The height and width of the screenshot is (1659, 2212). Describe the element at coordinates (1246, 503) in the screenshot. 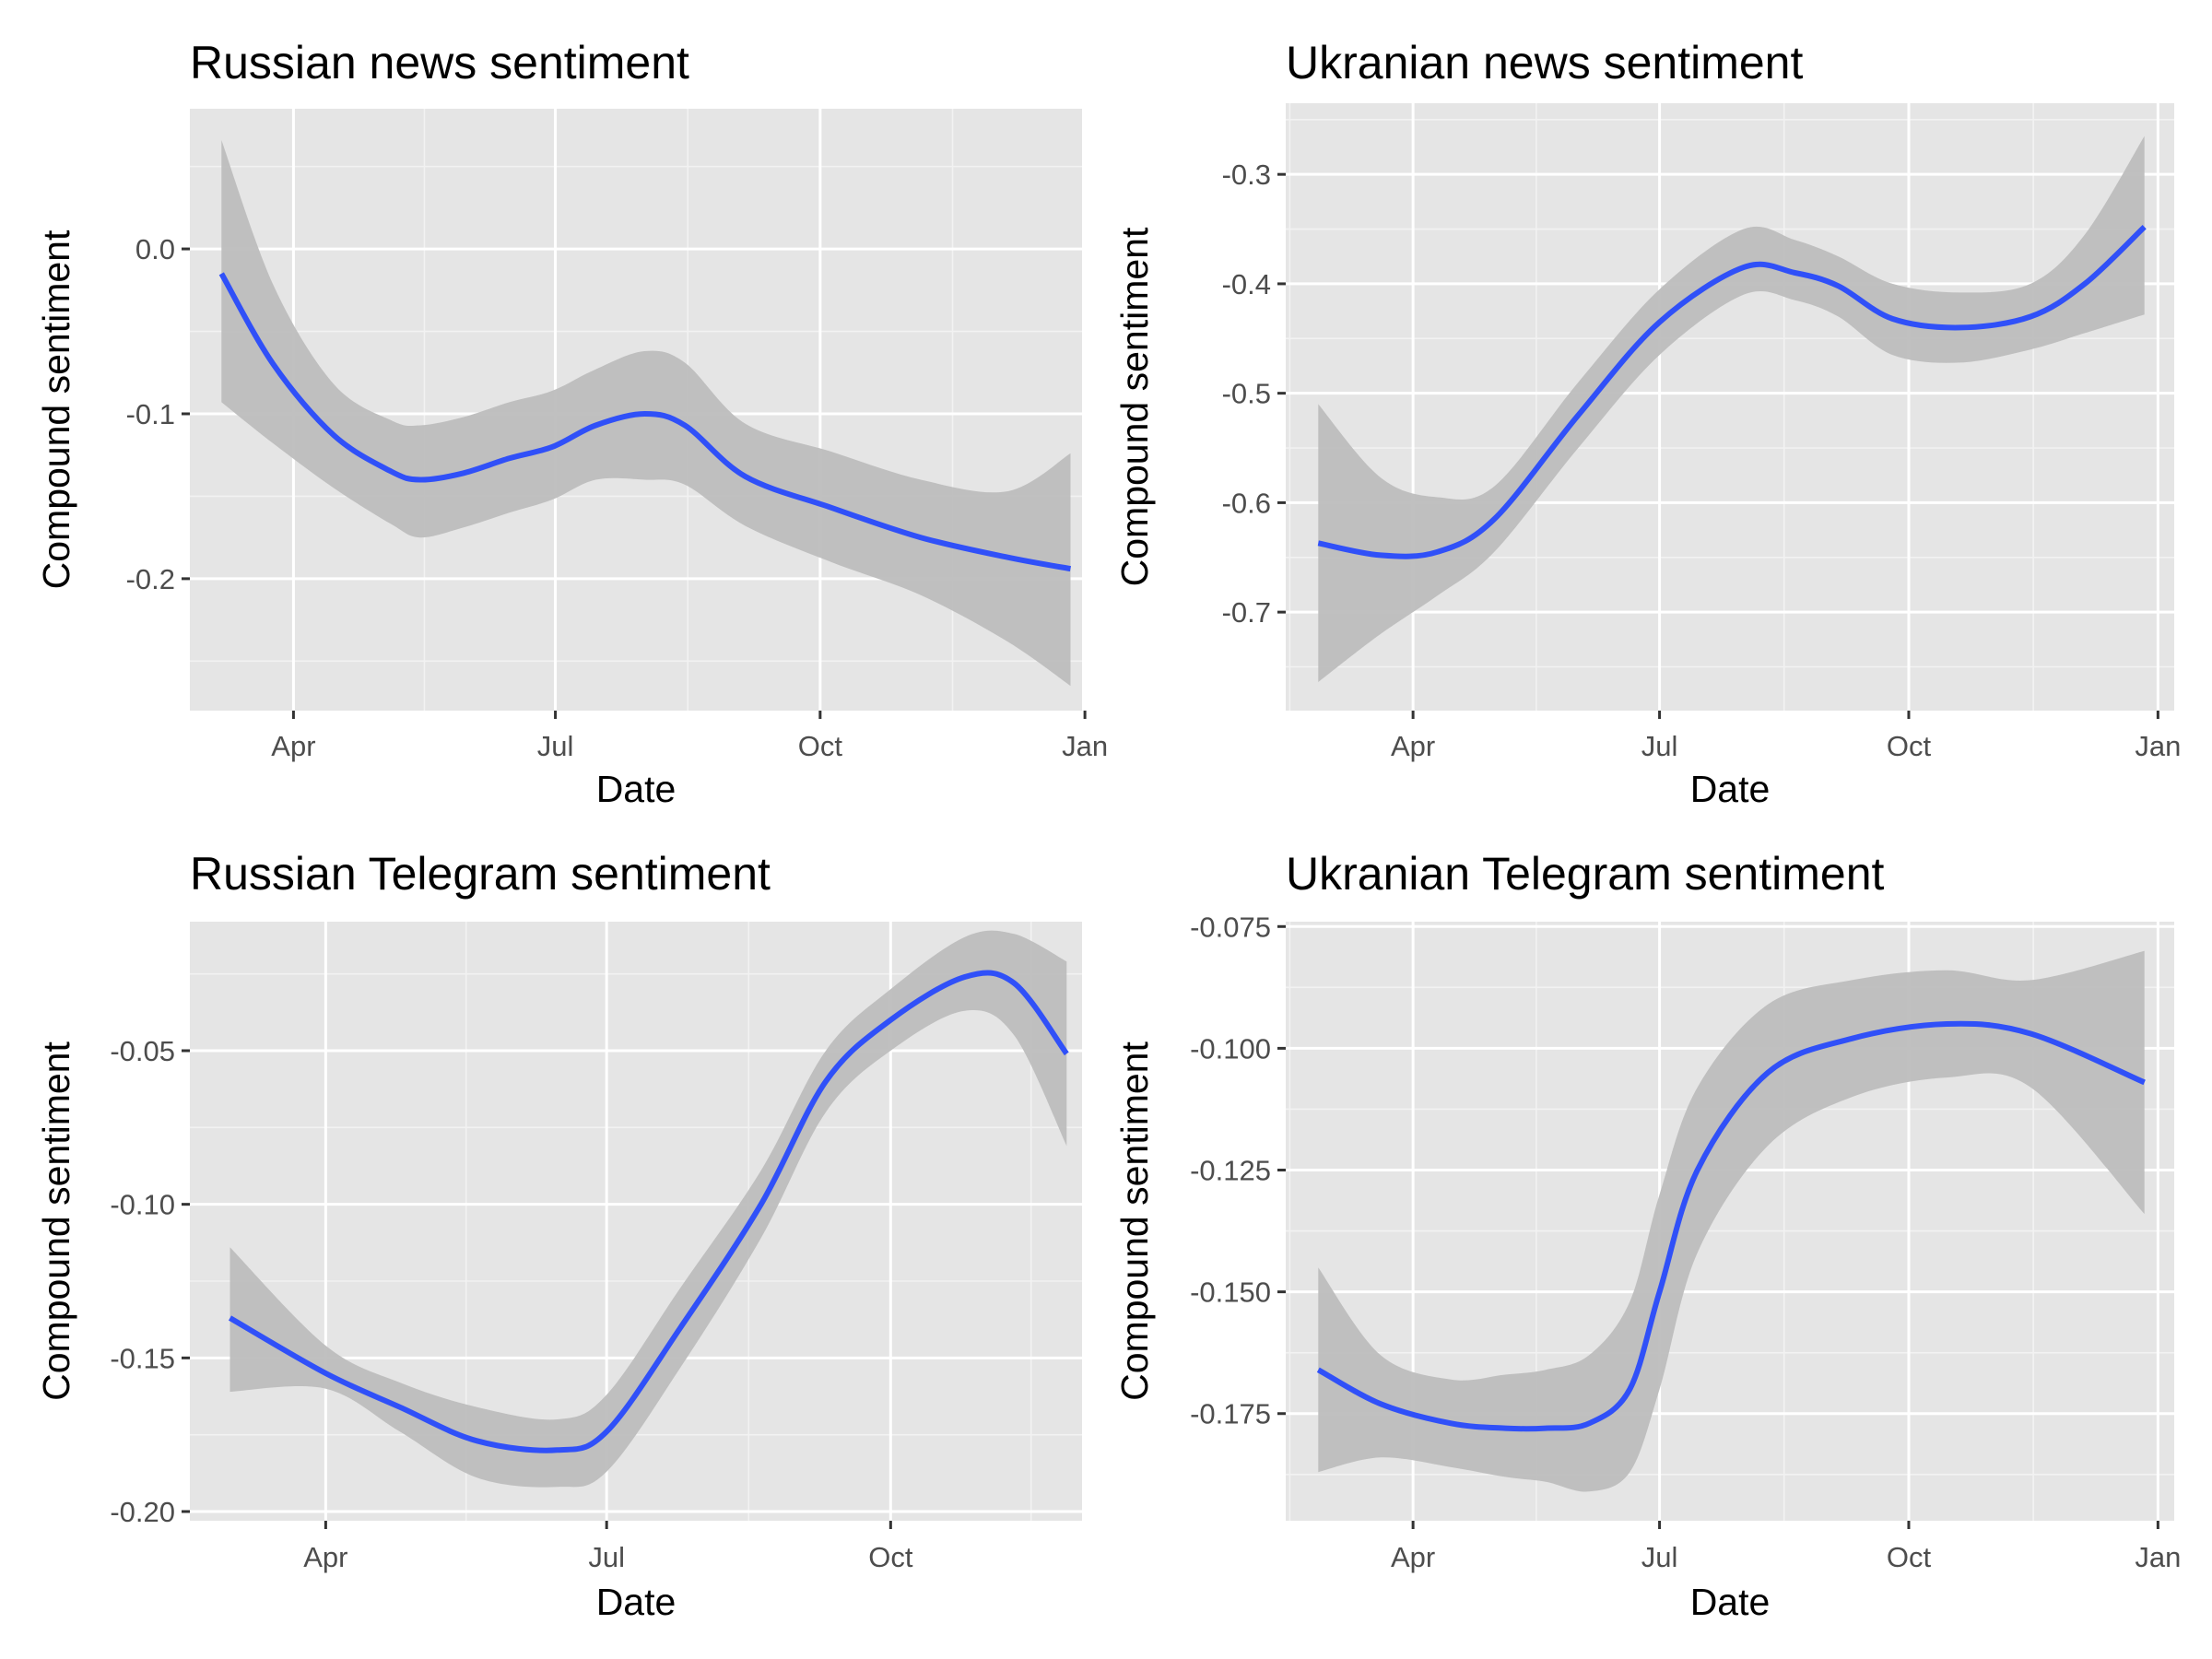

I see `y-tick-label: -0.6` at that location.